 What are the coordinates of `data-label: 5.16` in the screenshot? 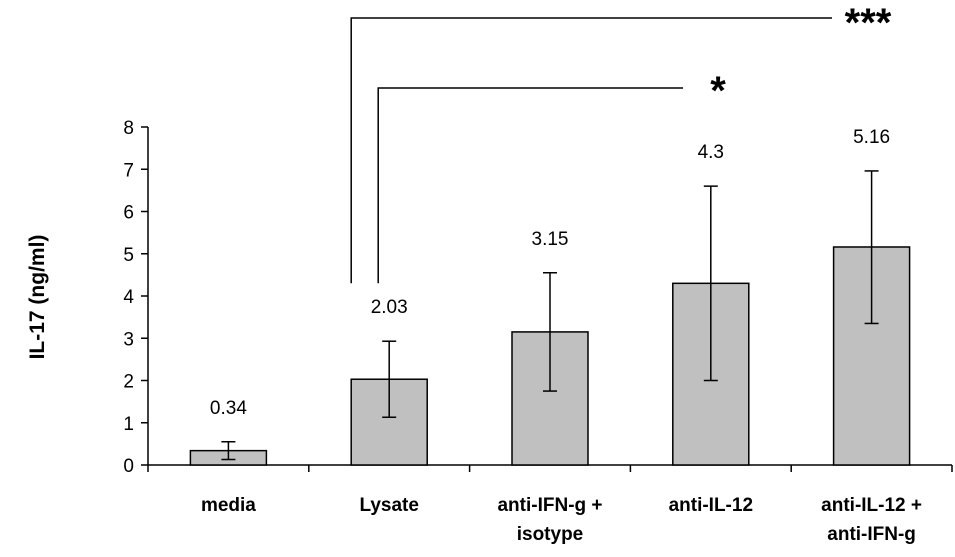 It's located at (871, 137).